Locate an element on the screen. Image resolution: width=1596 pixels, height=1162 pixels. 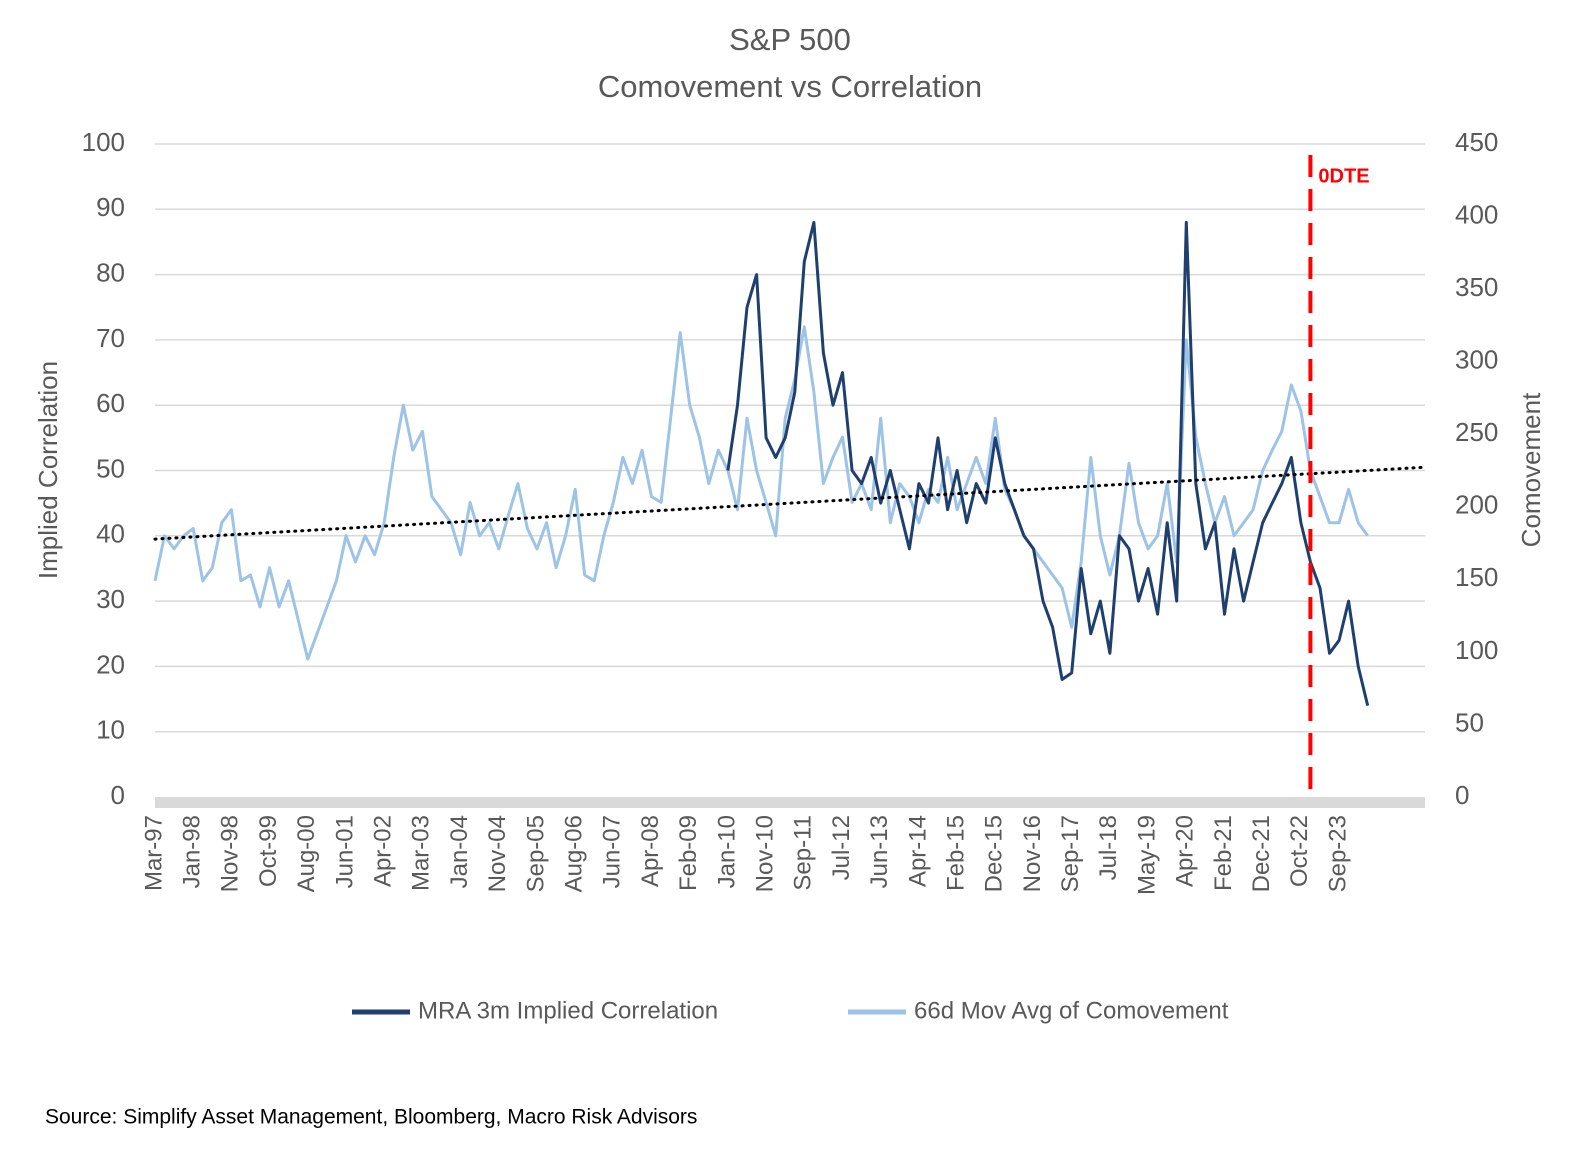
x-tick-label: Dec-21 is located at coordinates (1261, 853).